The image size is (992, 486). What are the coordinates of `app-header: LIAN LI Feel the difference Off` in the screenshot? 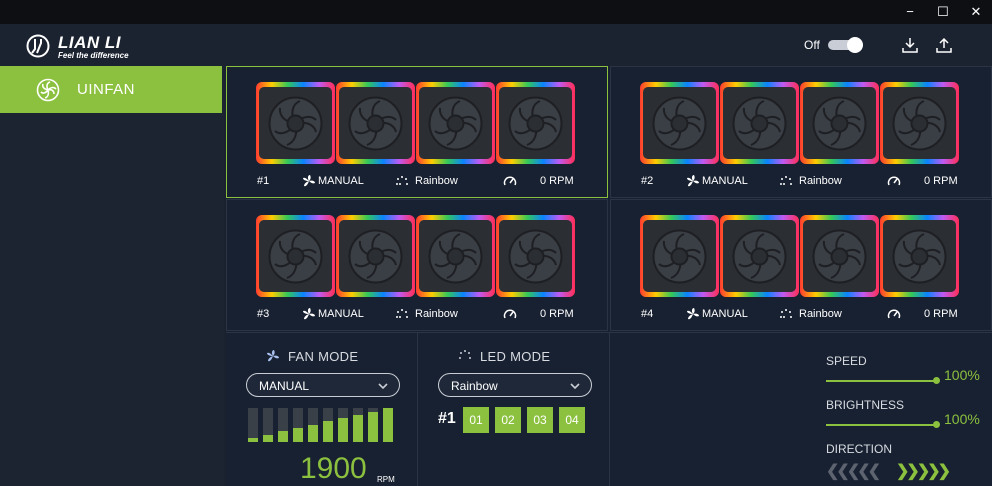 It's located at (496, 45).